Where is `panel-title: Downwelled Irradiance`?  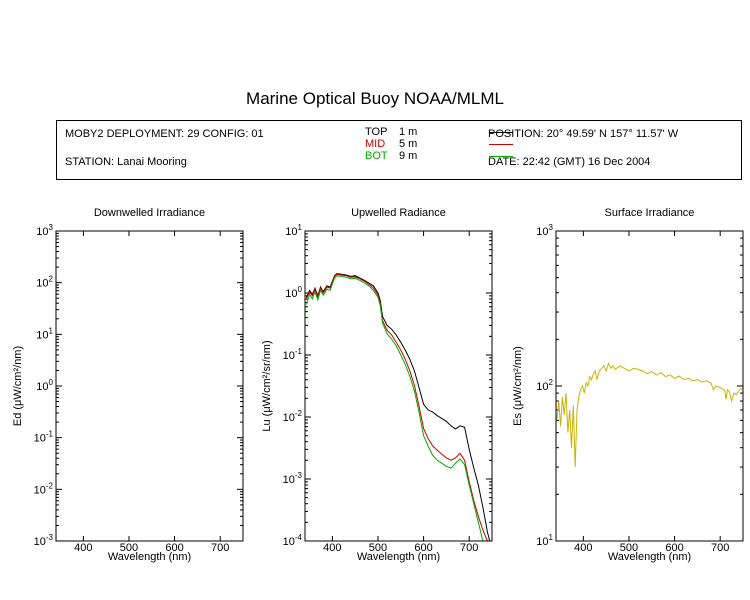
panel-title: Downwelled Irradiance is located at coordinates (149, 213).